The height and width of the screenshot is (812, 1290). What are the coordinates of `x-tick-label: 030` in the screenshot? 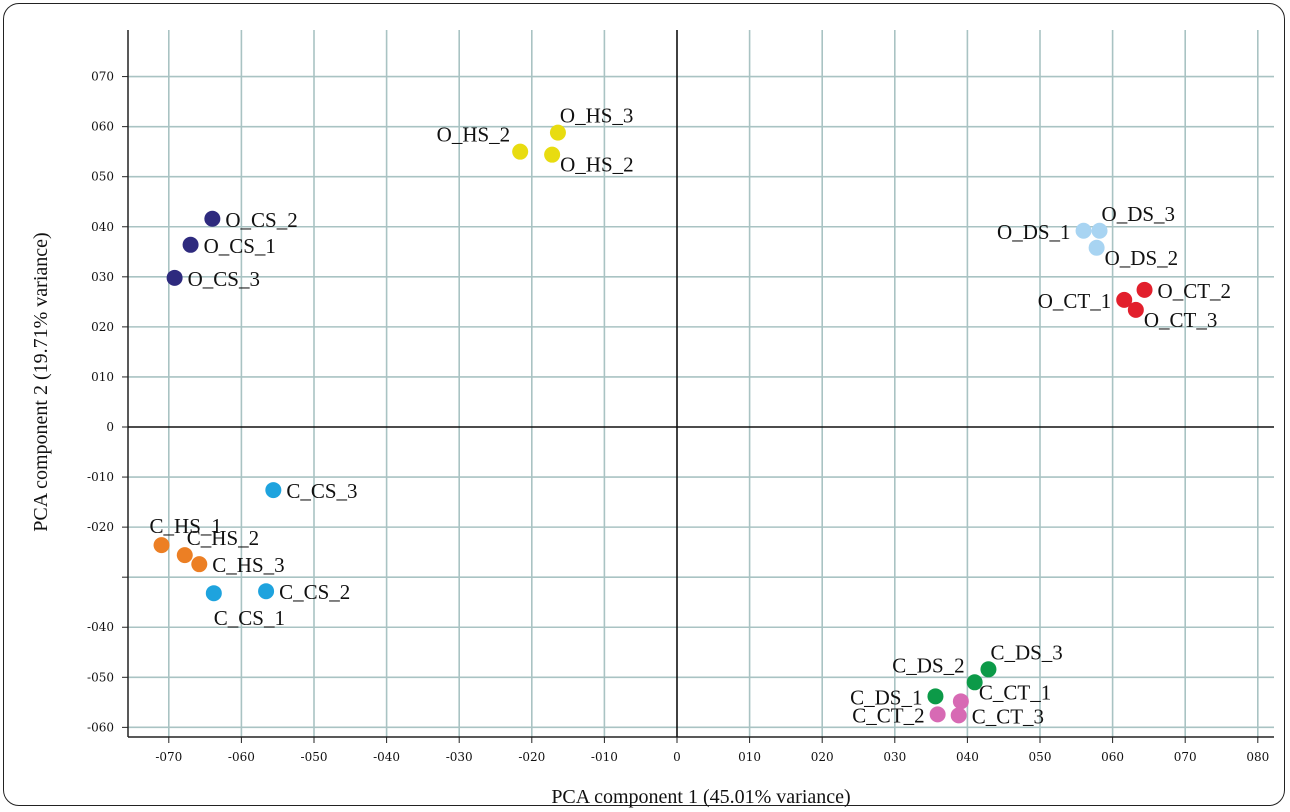 It's located at (894, 757).